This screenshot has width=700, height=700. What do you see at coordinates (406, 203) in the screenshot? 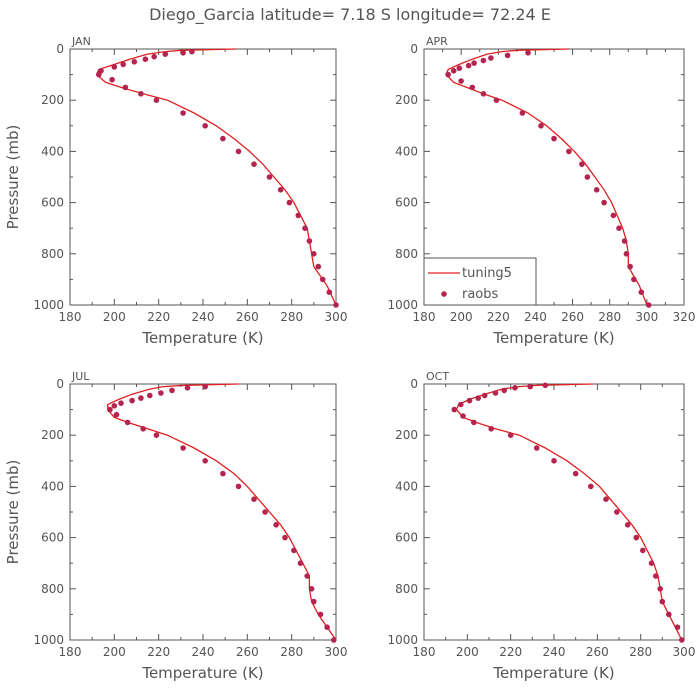
I see `y-tick-label: 600` at bounding box center [406, 203].